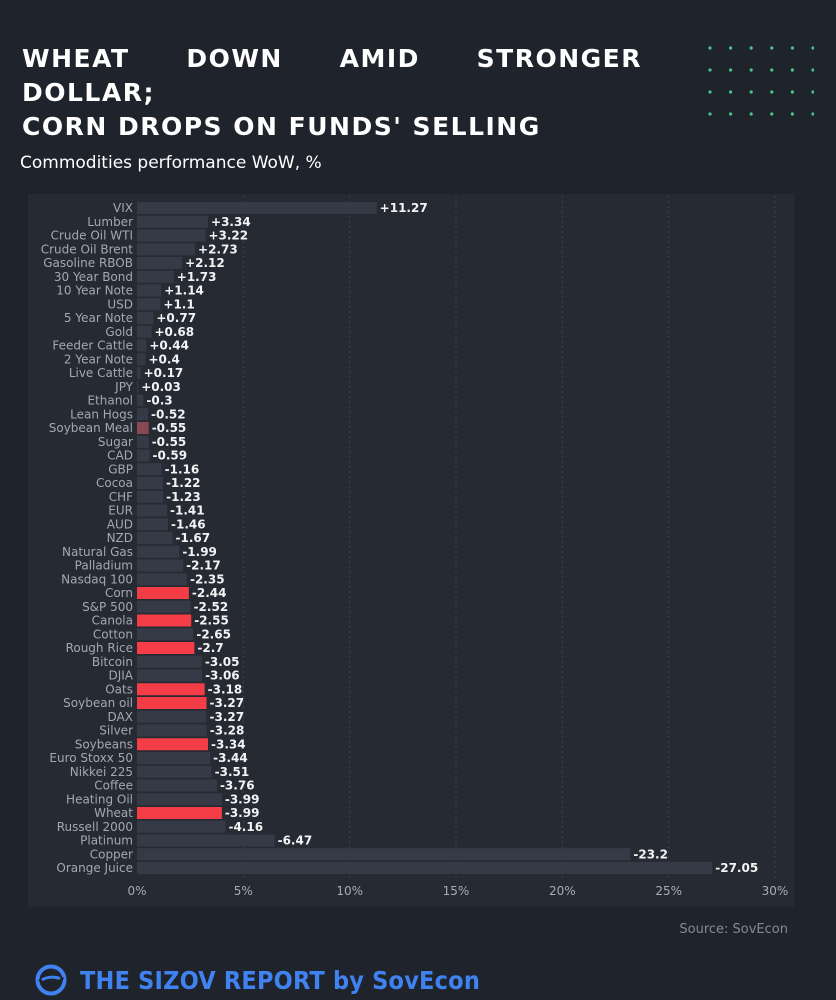 Image resolution: width=836 pixels, height=1000 pixels. I want to click on category-label: CHF, so click(121, 497).